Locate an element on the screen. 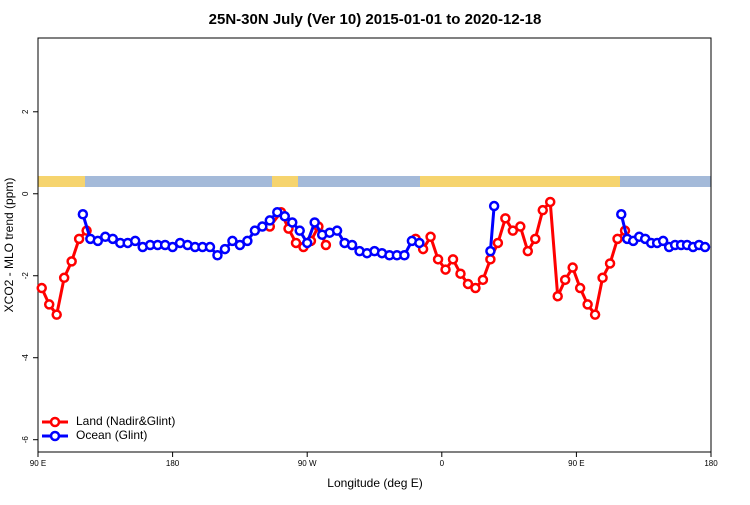 This screenshot has height=505, width=750. land-ocean-strip is located at coordinates (374, 181).